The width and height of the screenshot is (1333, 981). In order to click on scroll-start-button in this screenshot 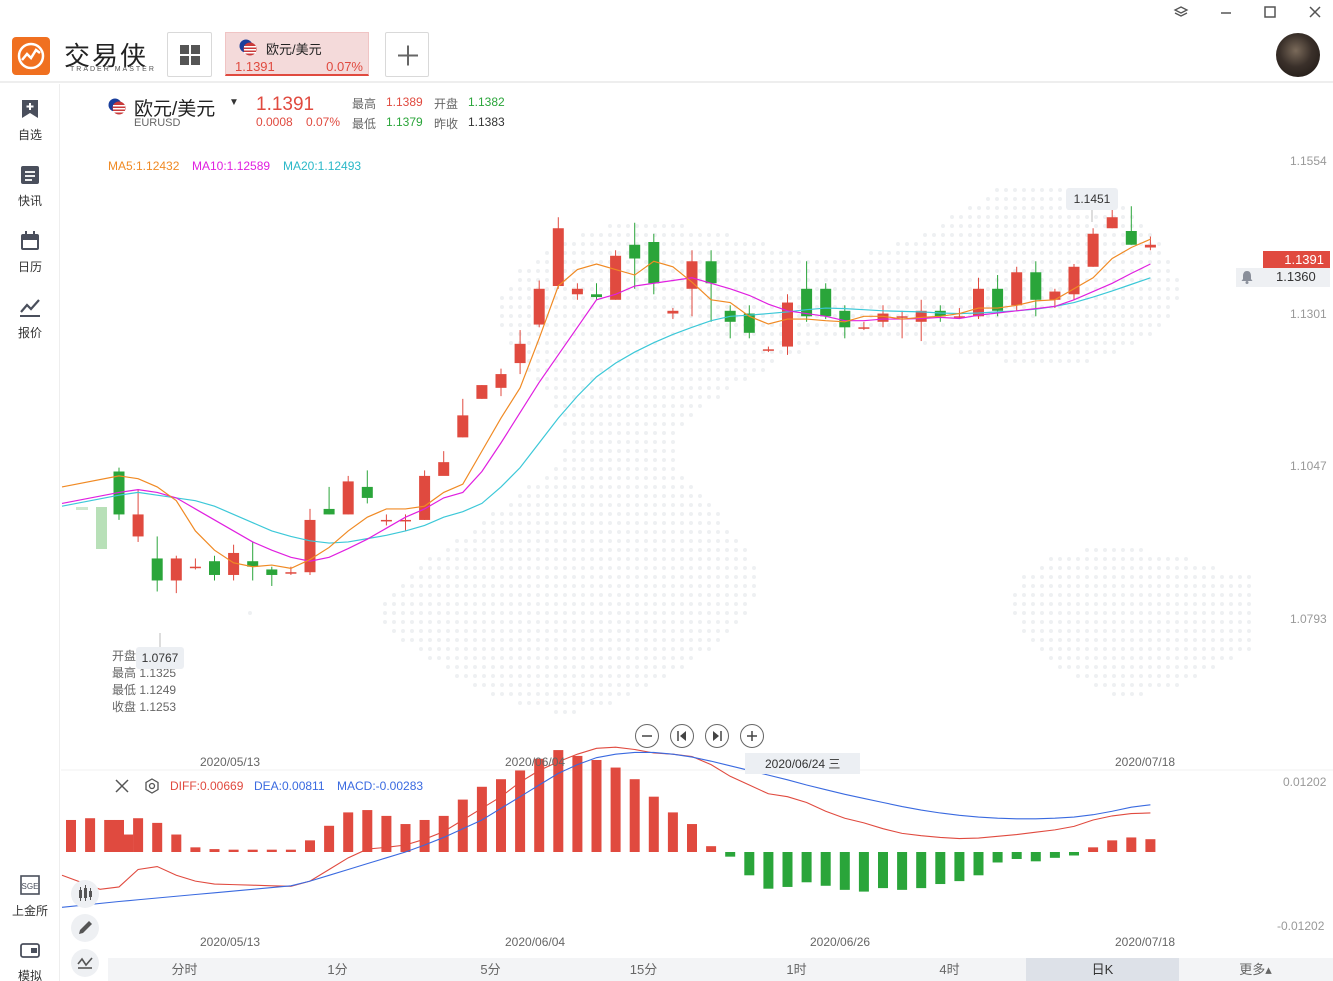, I will do `click(682, 736)`.